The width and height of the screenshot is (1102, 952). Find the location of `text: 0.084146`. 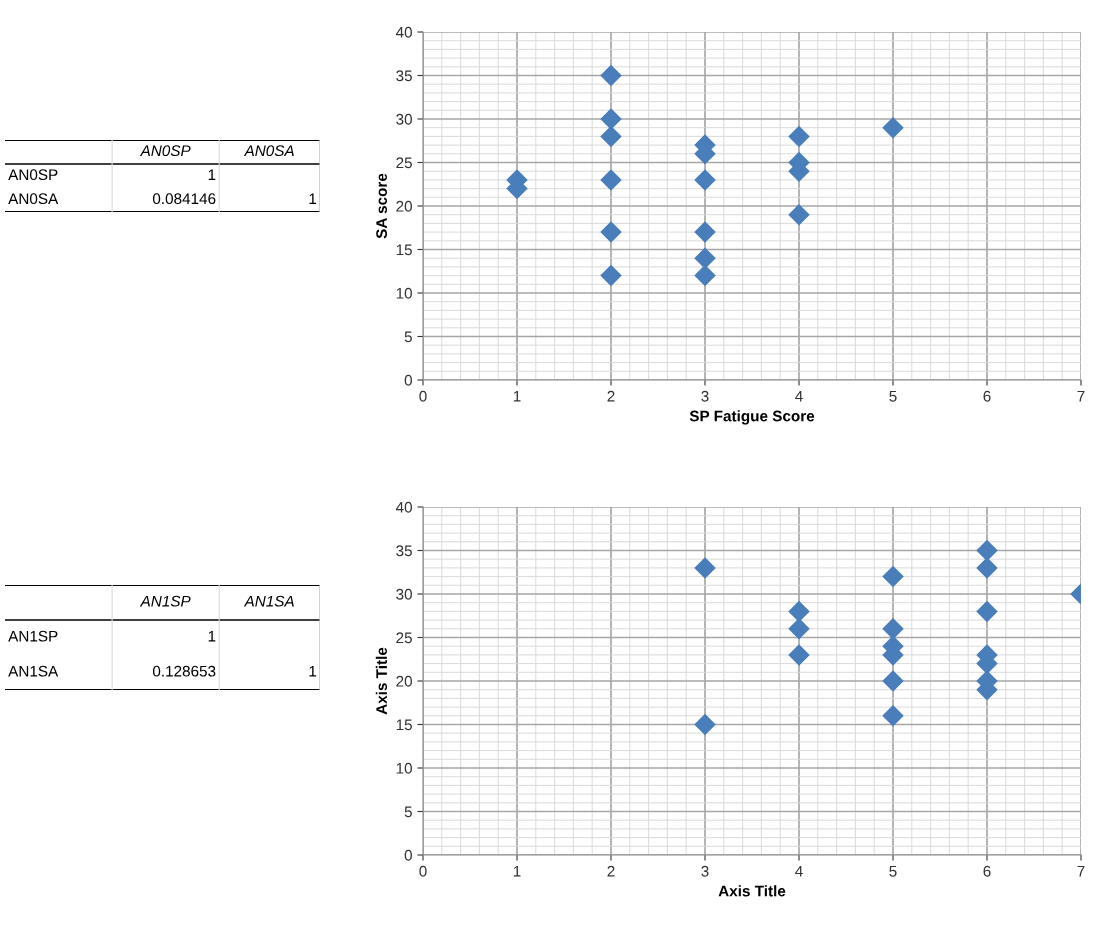

text: 0.084146 is located at coordinates (184, 199).